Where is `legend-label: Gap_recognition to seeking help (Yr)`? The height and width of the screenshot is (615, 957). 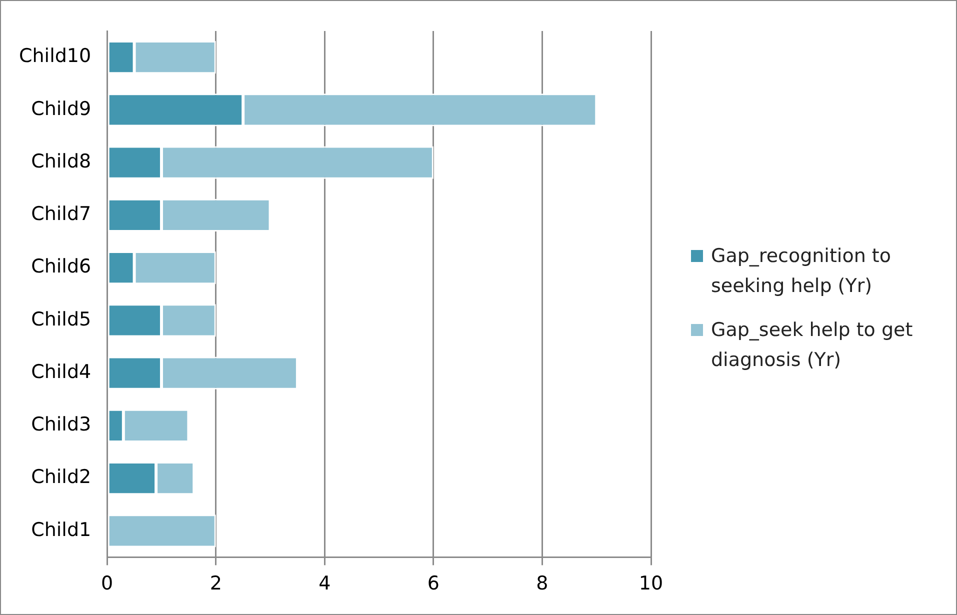 legend-label: Gap_recognition to seeking help (Yr) is located at coordinates (801, 271).